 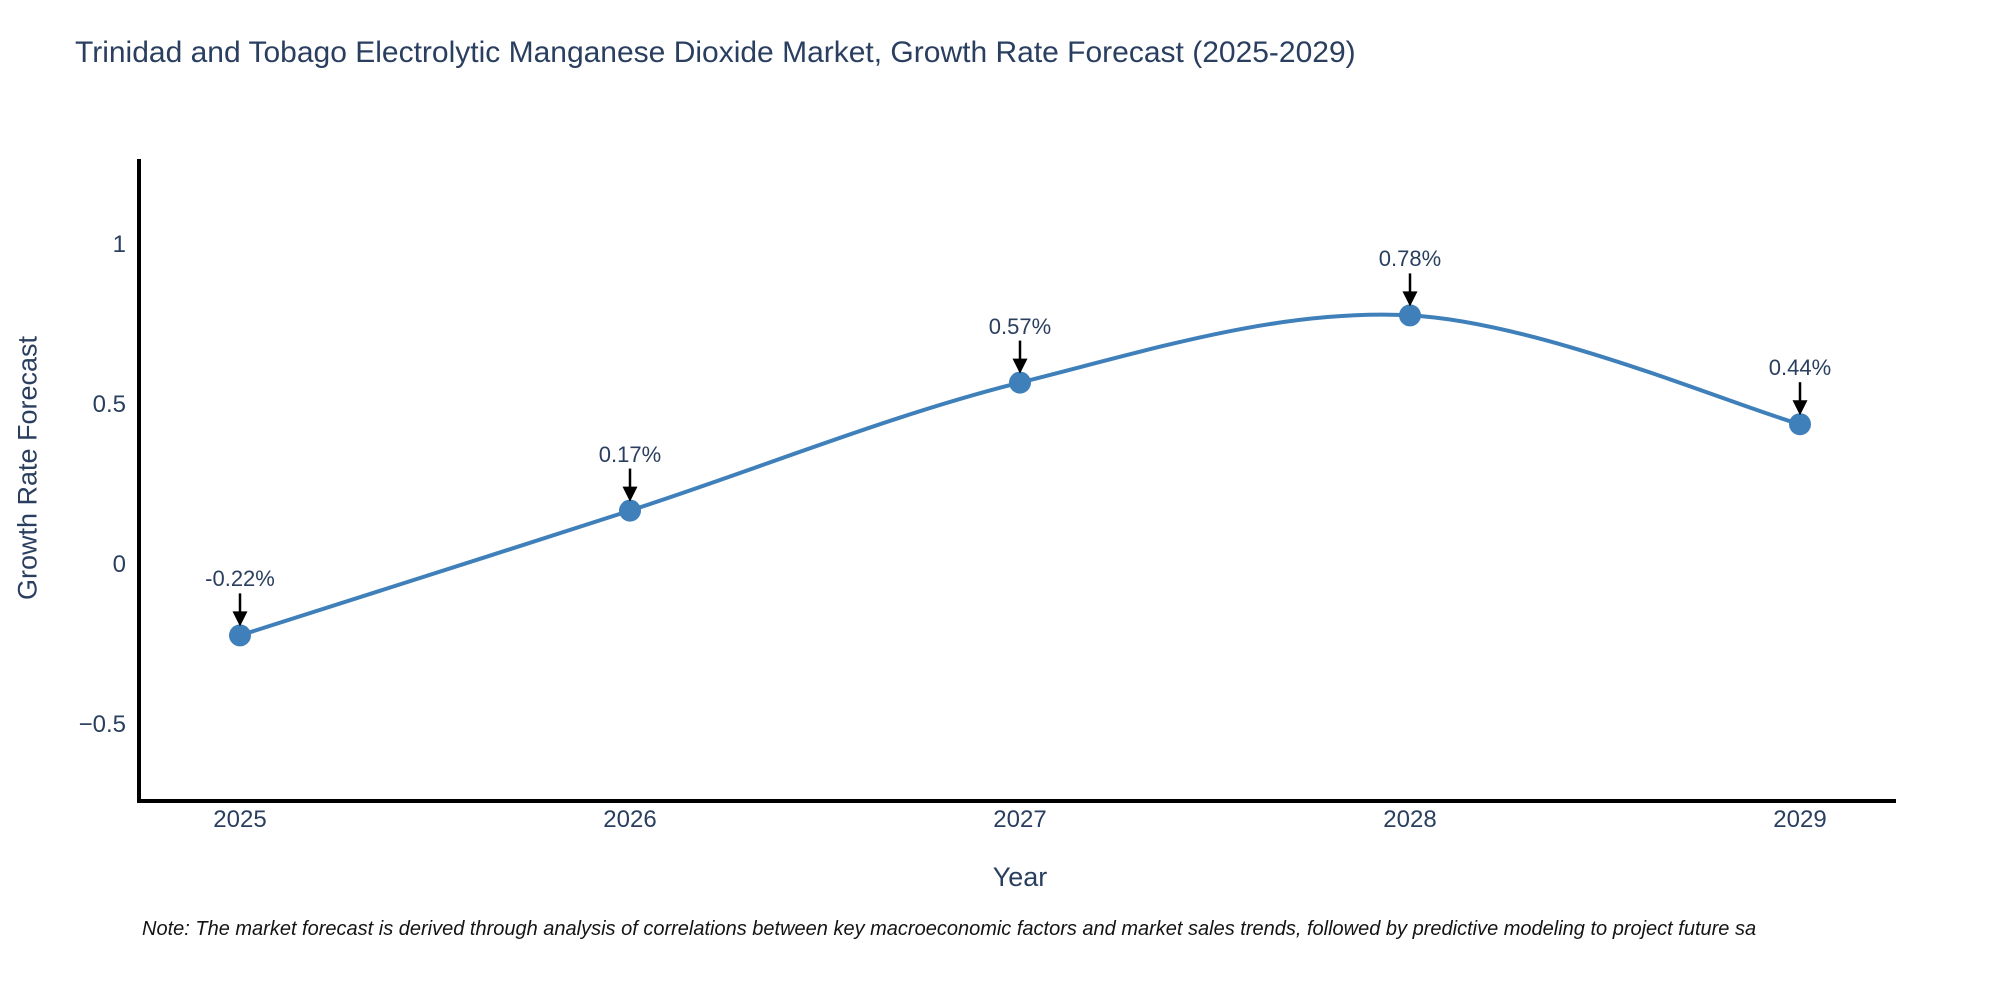 I want to click on x-axis-title: Year, so click(x=1020, y=877).